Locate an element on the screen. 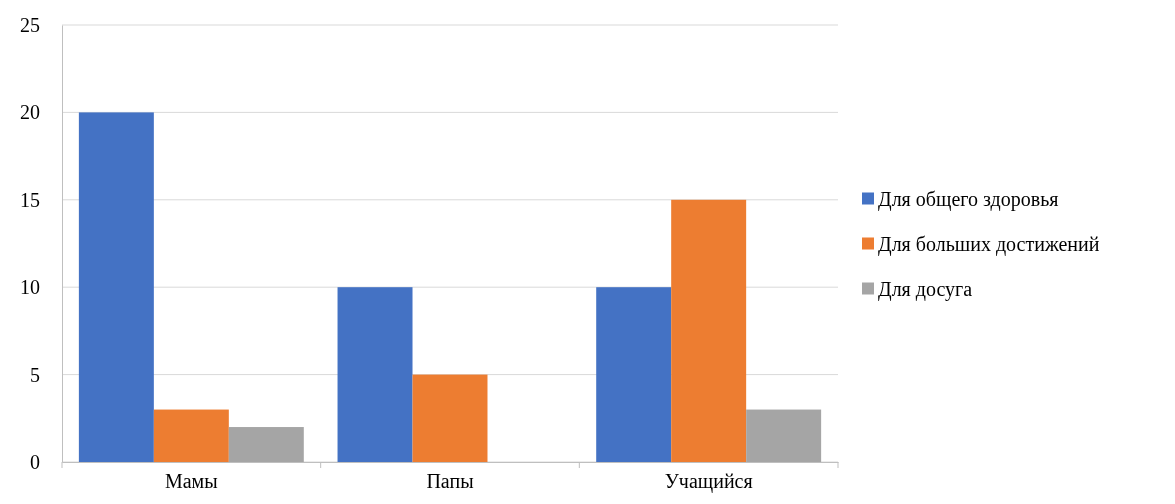 The height and width of the screenshot is (504, 1175). y-tick-label: 0 is located at coordinates (35, 461).